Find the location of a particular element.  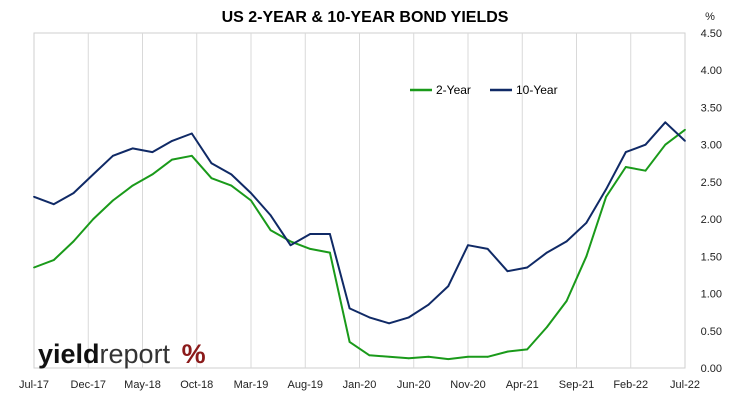

legend-label: 10-Year is located at coordinates (537, 90).